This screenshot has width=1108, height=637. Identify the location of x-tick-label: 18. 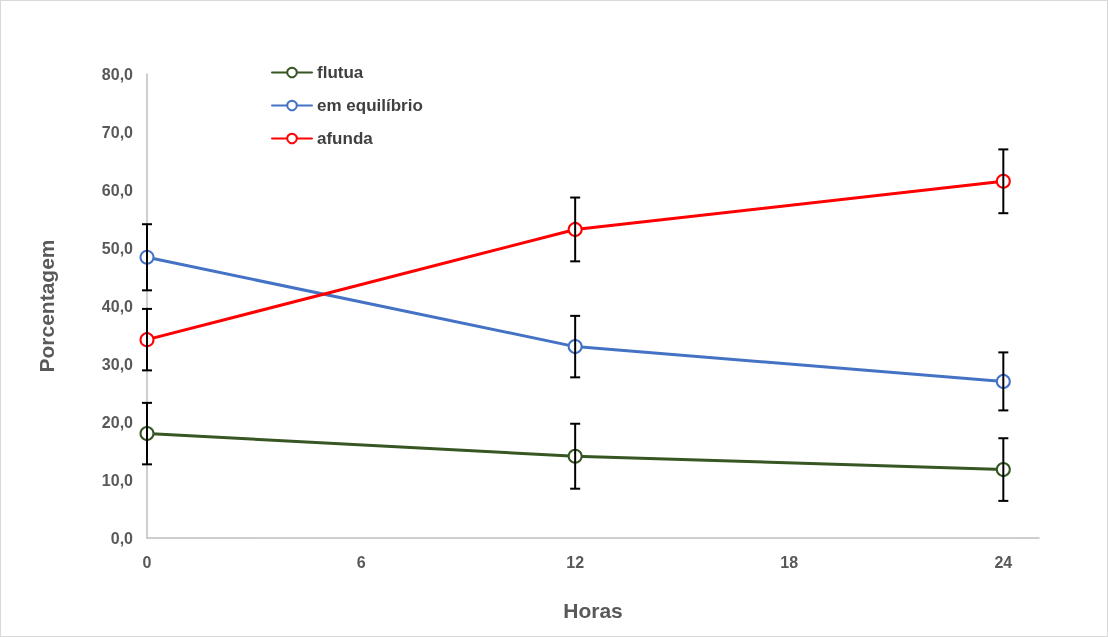
(789, 562).